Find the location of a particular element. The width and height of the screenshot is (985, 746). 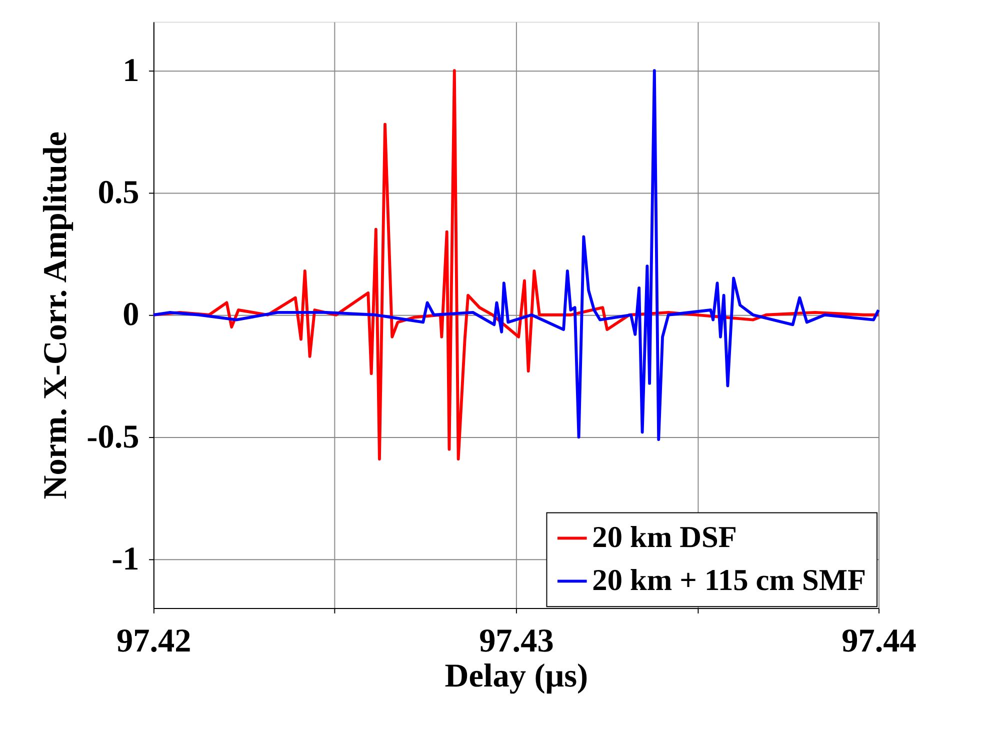

x-tick-label: 97.43 is located at coordinates (516, 641).